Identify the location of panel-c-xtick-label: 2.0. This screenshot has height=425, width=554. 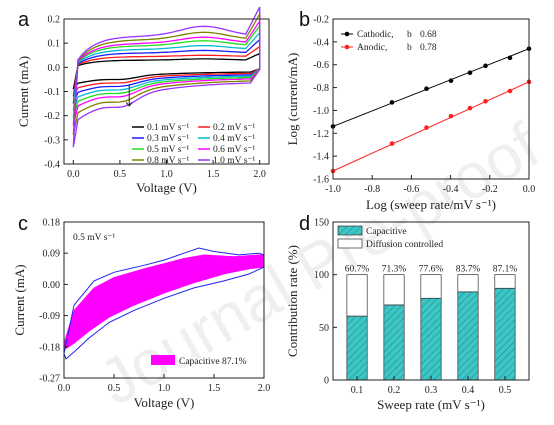
(264, 388).